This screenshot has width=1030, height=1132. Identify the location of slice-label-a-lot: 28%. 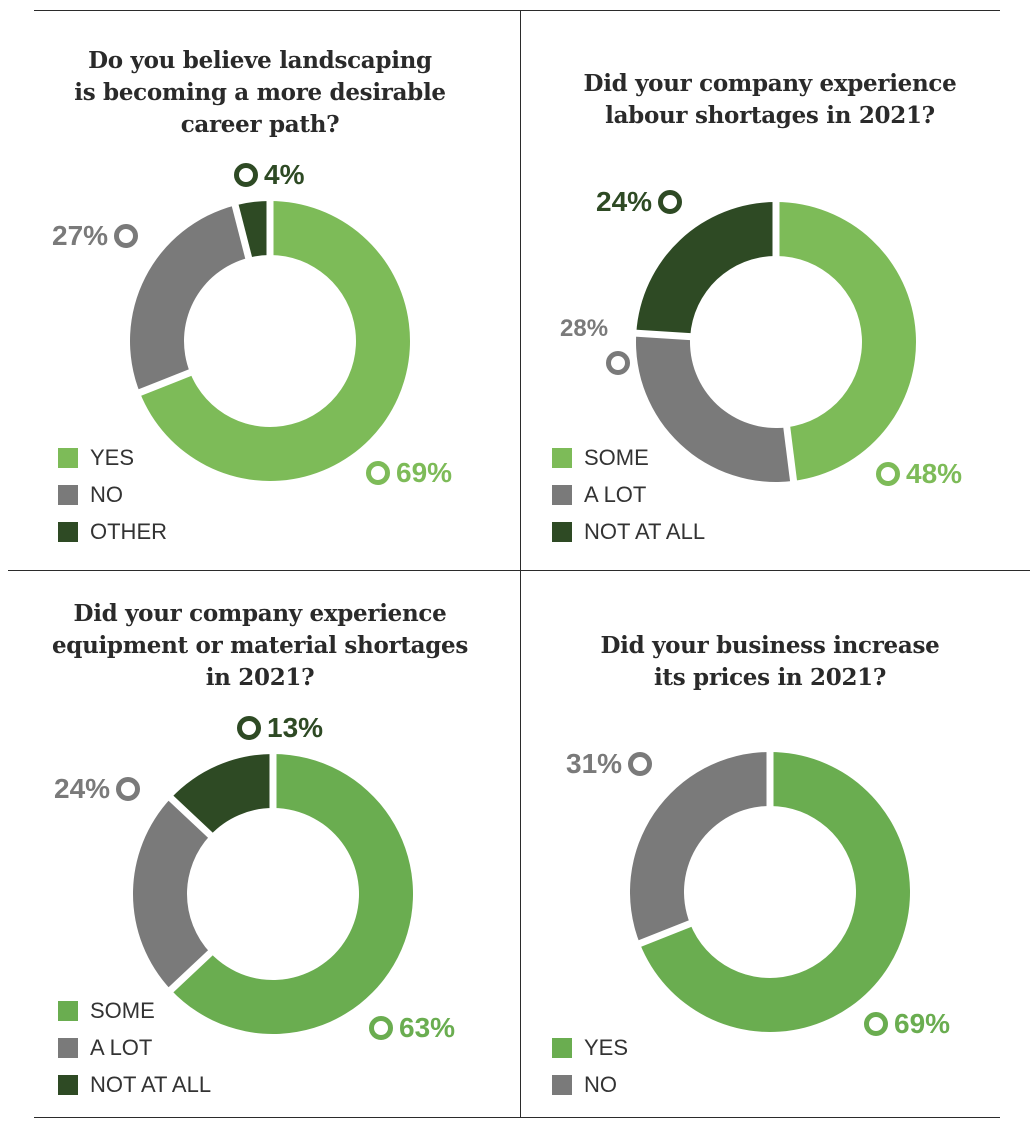
(595, 345).